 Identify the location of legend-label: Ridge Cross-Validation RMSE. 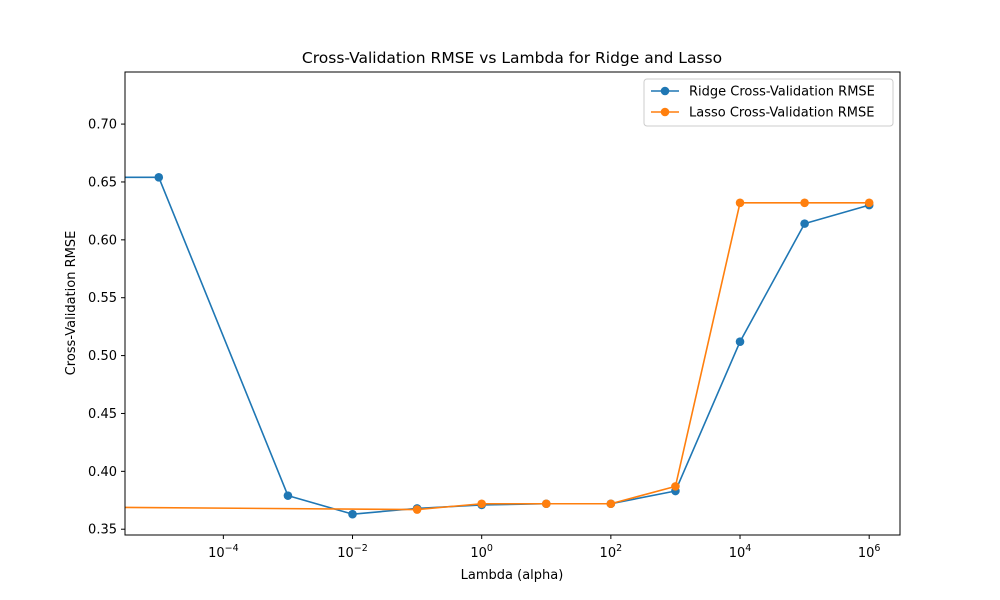
(782, 92).